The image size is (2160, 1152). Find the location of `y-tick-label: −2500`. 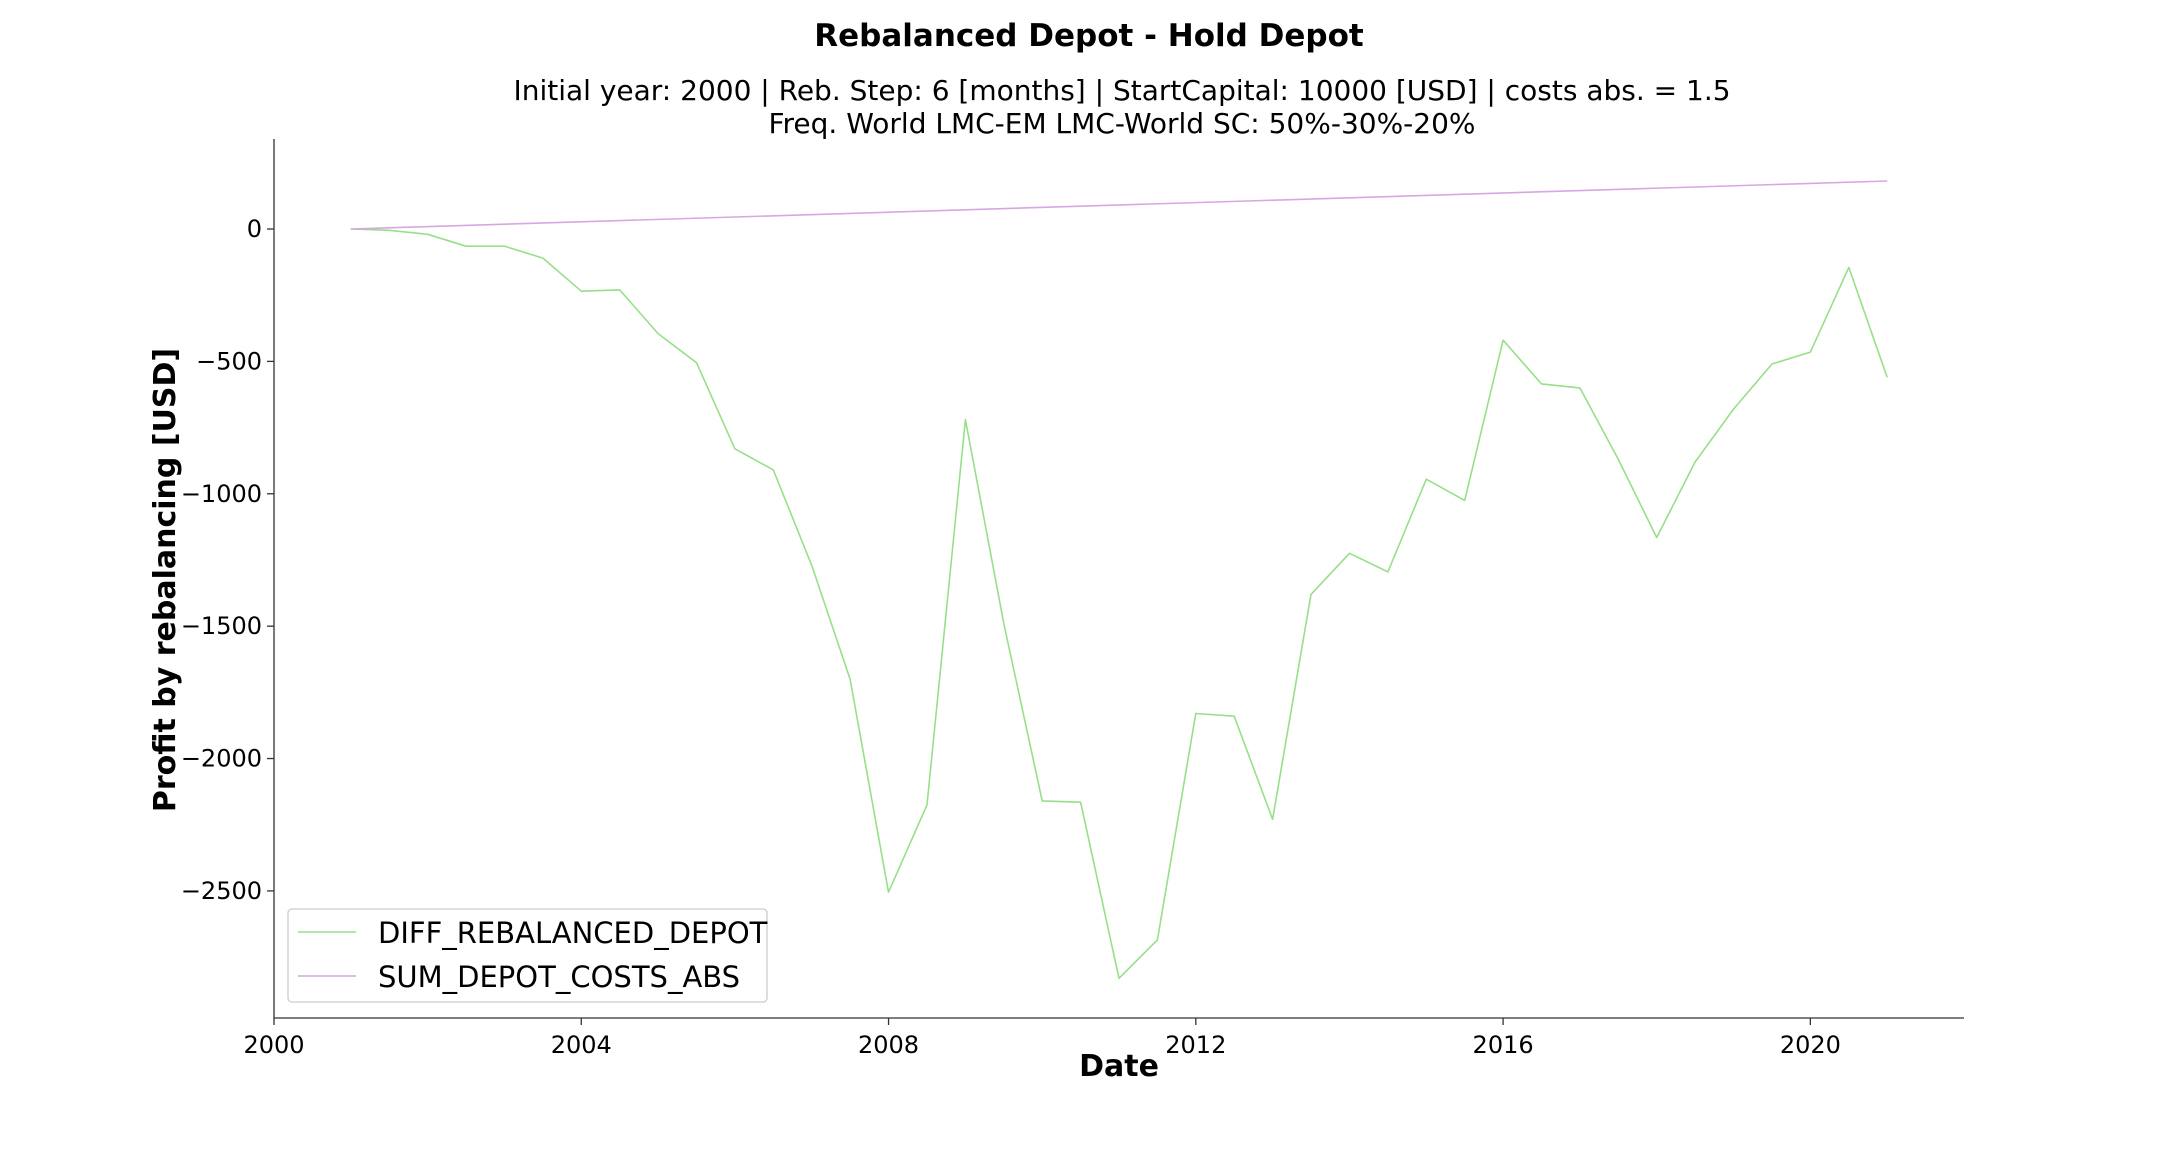

y-tick-label: −2500 is located at coordinates (221, 891).